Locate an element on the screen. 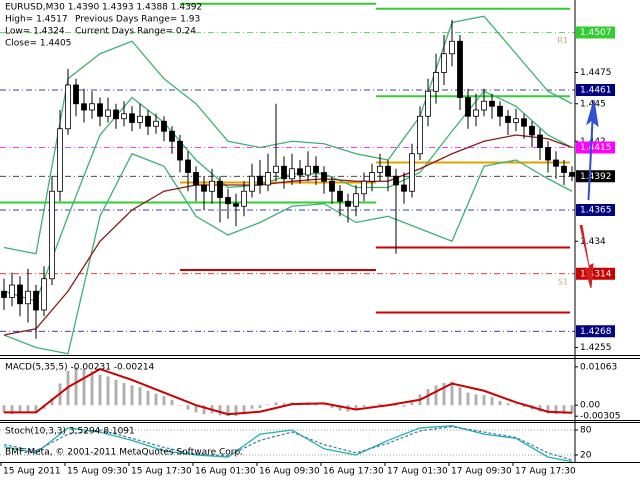  y-tick-label: 80 is located at coordinates (586, 431).